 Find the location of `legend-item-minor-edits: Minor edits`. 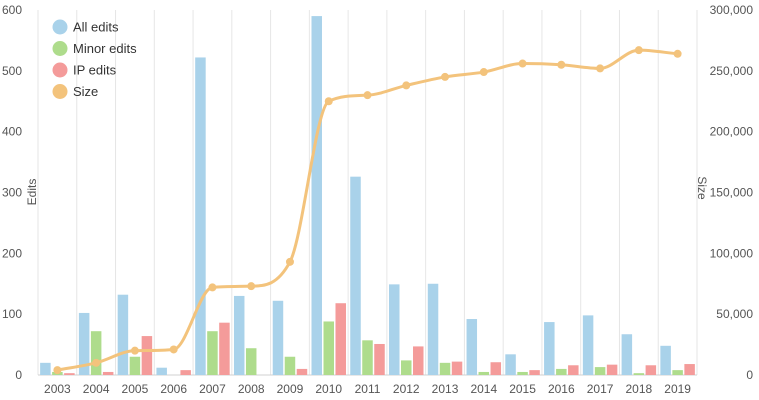

legend-item-minor-edits: Minor edits is located at coordinates (95, 48).